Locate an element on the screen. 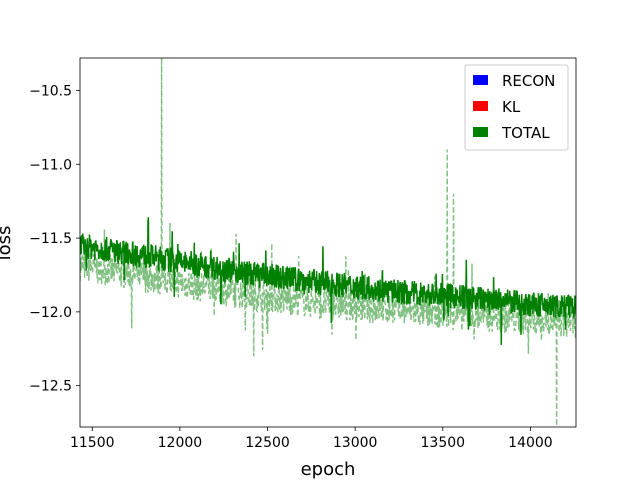 Image resolution: width=640 pixels, height=480 pixels. y-tick-label: −12.5 is located at coordinates (50, 387).